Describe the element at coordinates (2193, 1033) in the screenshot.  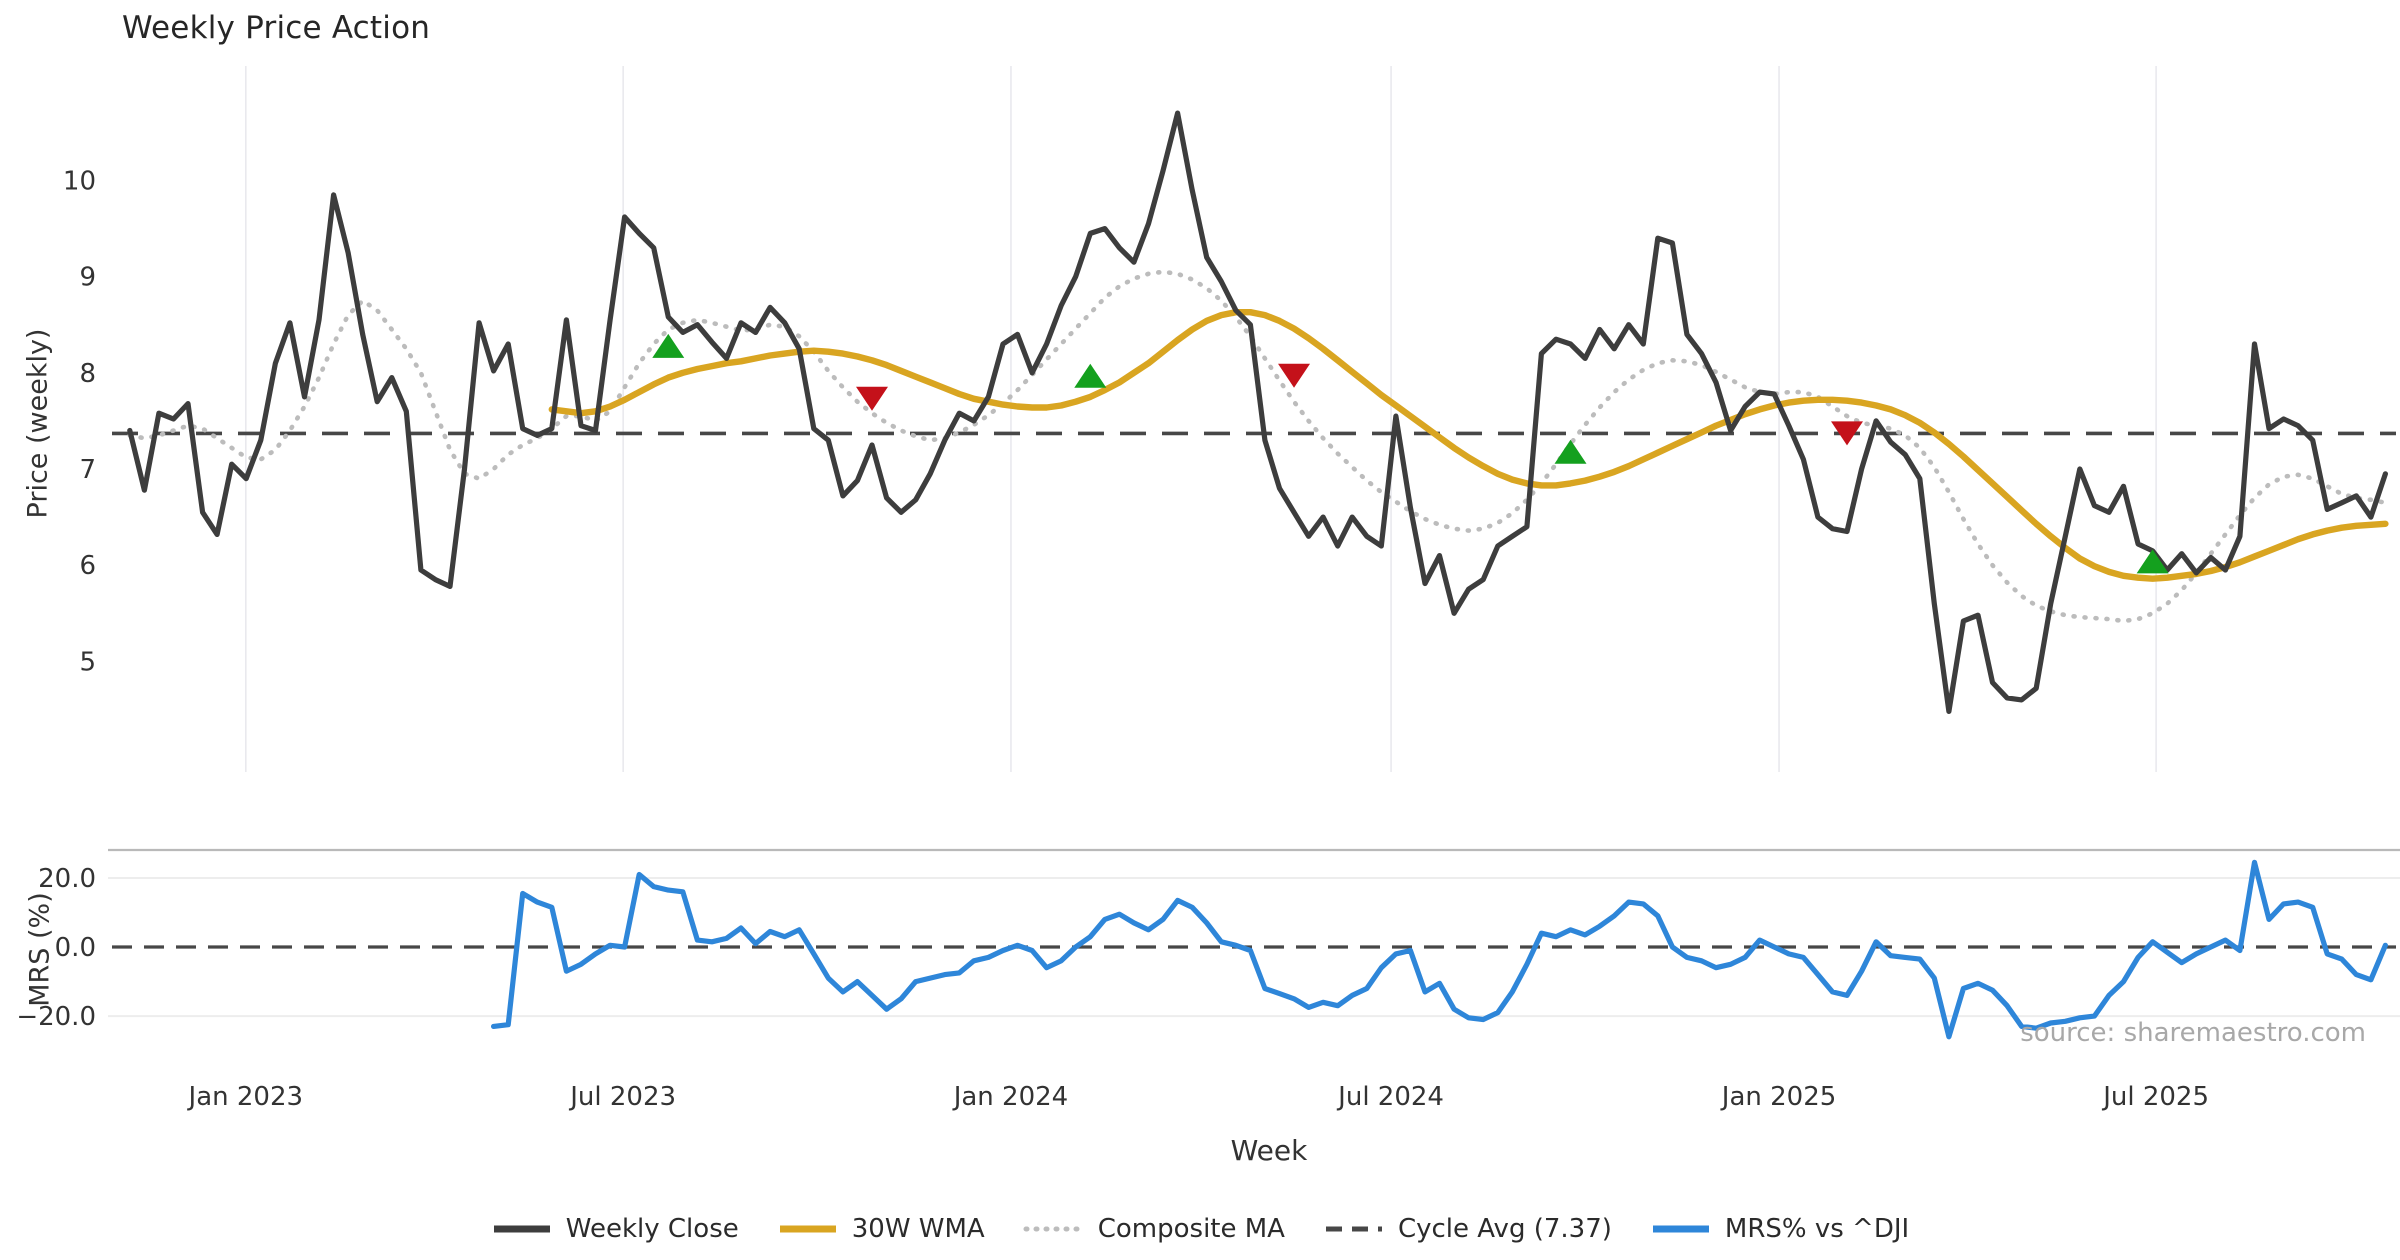
I see `source-note: source: sharemaestro.com` at that location.